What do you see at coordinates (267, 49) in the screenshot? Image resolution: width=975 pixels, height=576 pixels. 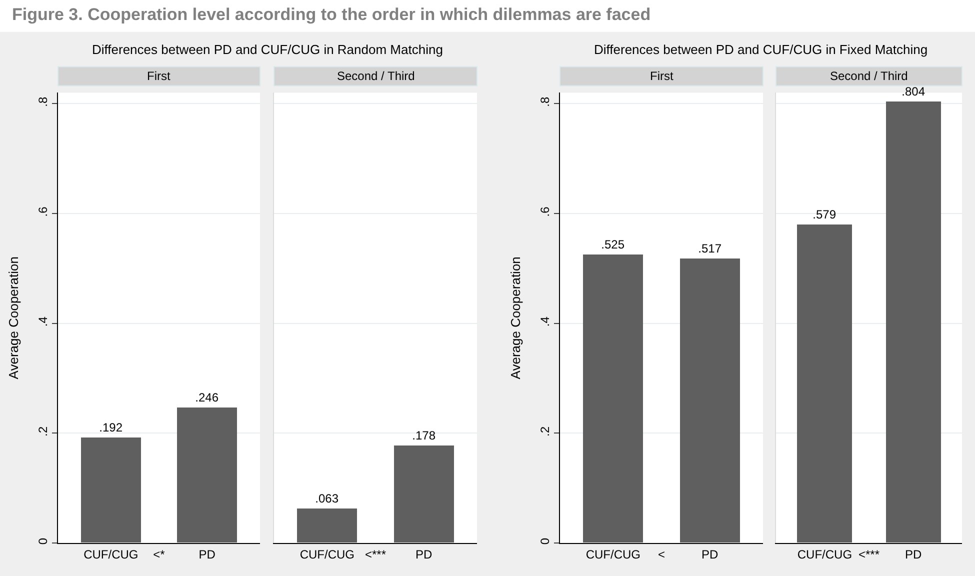 I see `chart-subtitle: Differences between PD and CUF/CUG in Random Matching` at bounding box center [267, 49].